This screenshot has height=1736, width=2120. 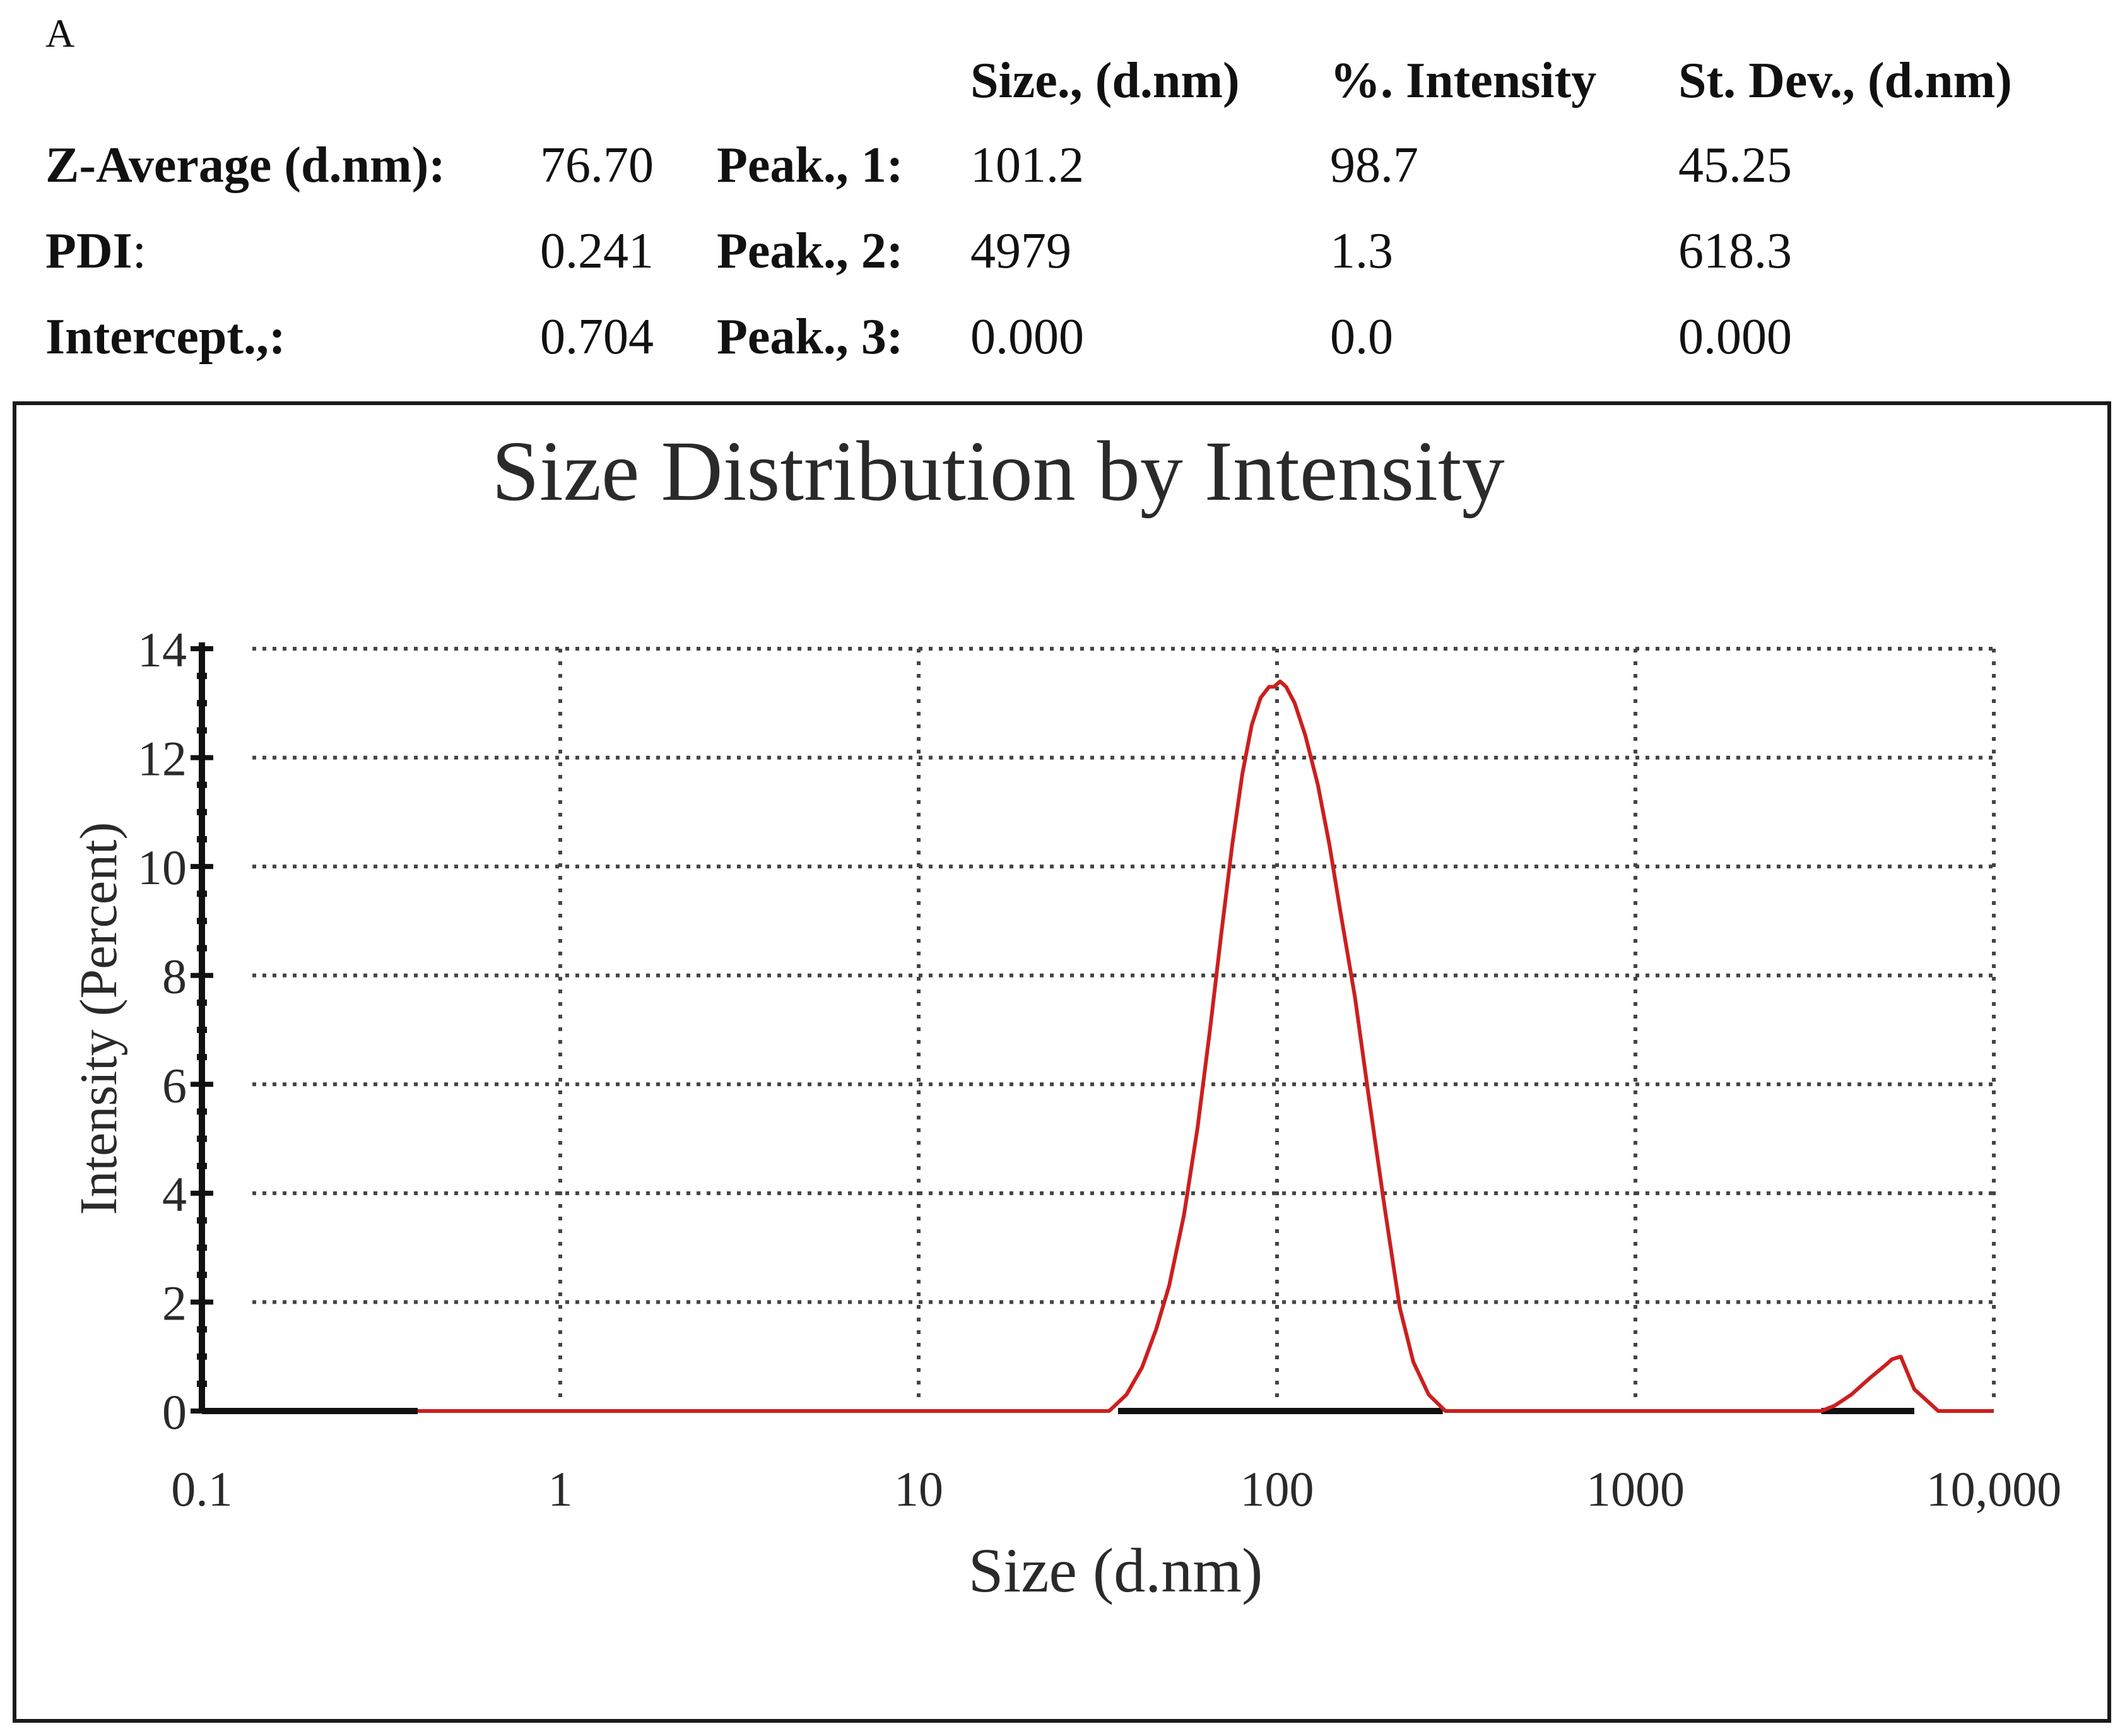 What do you see at coordinates (597, 251) in the screenshot?
I see `pdi-value: 0.241` at bounding box center [597, 251].